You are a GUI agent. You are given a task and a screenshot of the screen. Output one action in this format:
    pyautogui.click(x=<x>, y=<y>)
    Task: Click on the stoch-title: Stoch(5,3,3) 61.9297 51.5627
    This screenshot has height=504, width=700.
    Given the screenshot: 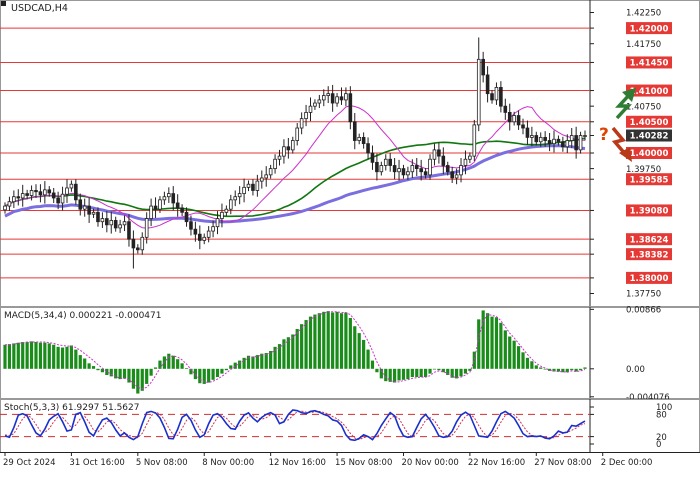 What is the action you would take?
    pyautogui.click(x=71, y=408)
    